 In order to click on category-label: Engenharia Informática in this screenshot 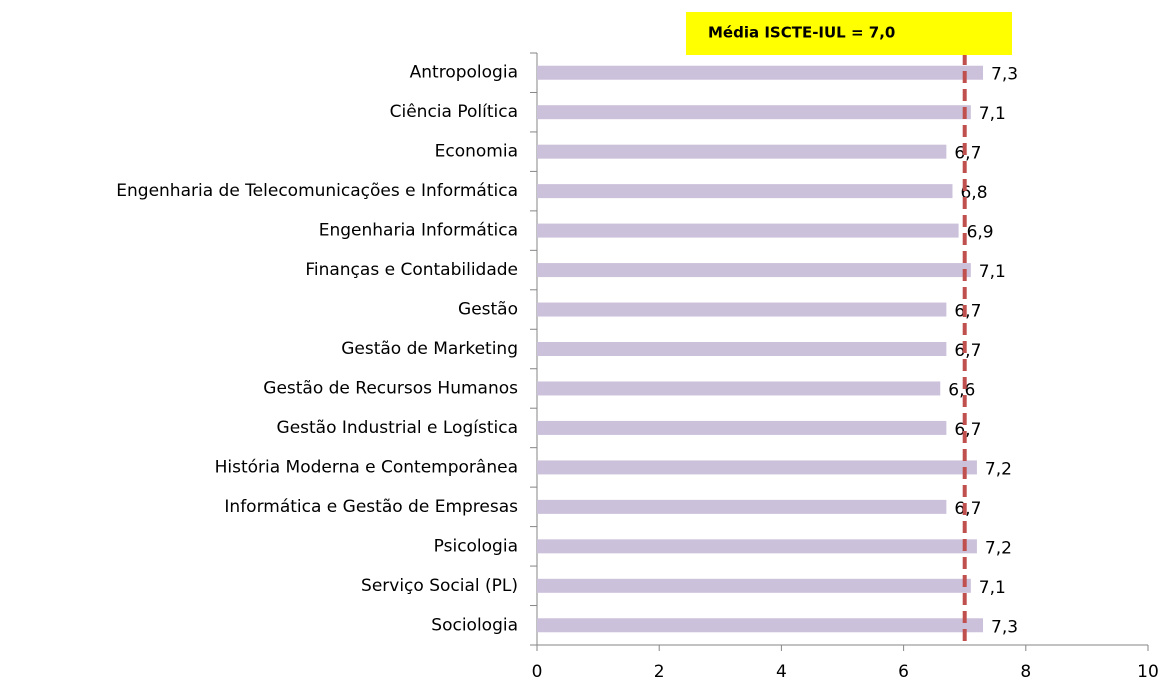, I will do `click(418, 231)`.